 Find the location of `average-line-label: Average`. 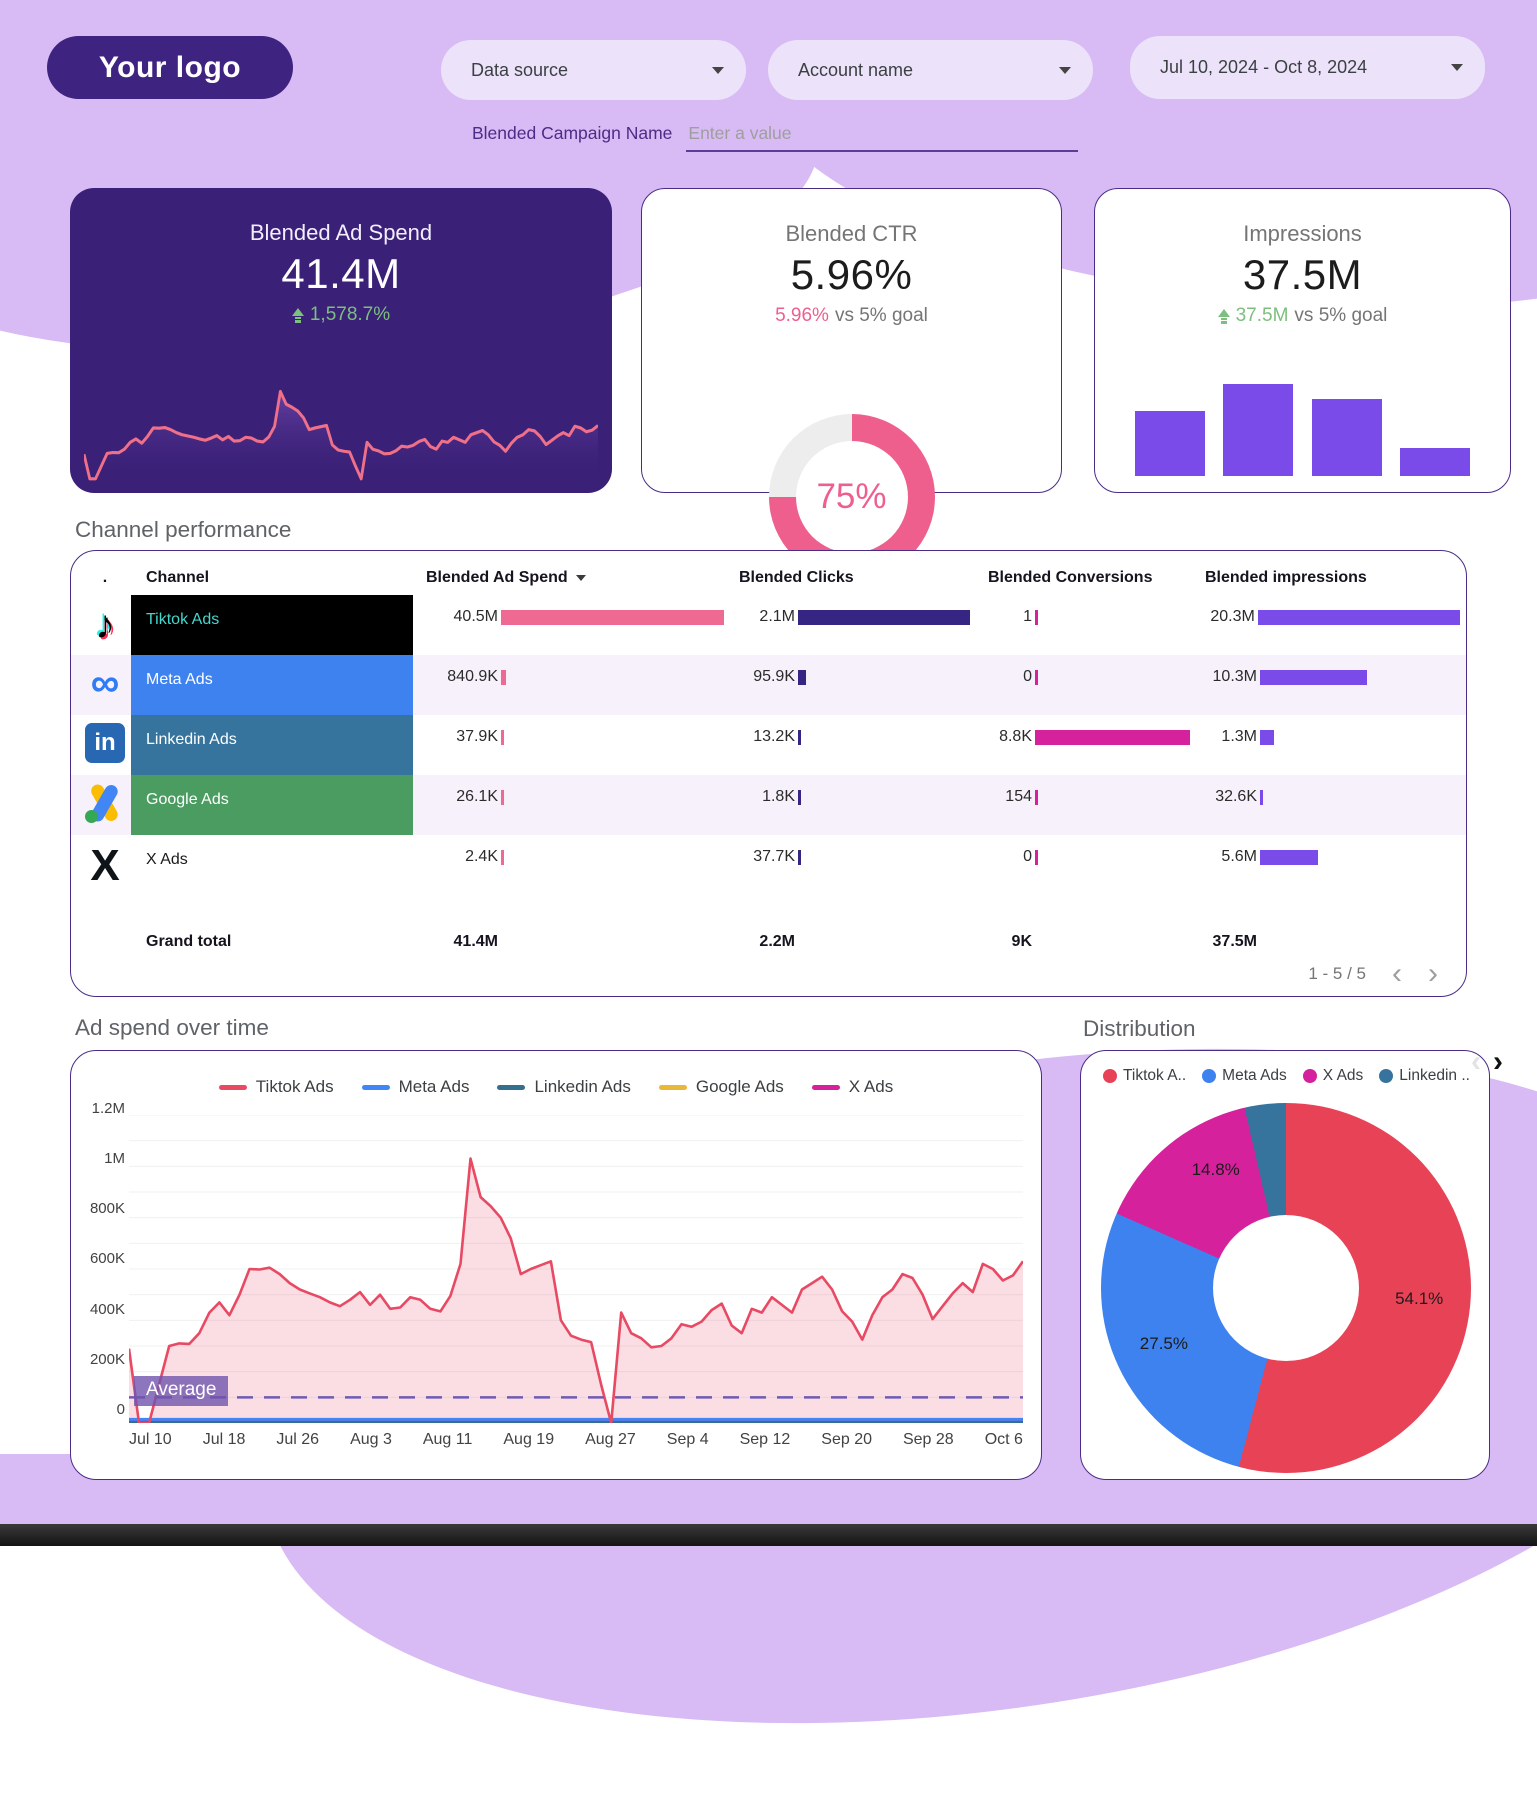

average-line-label: Average is located at coordinates (181, 1391).